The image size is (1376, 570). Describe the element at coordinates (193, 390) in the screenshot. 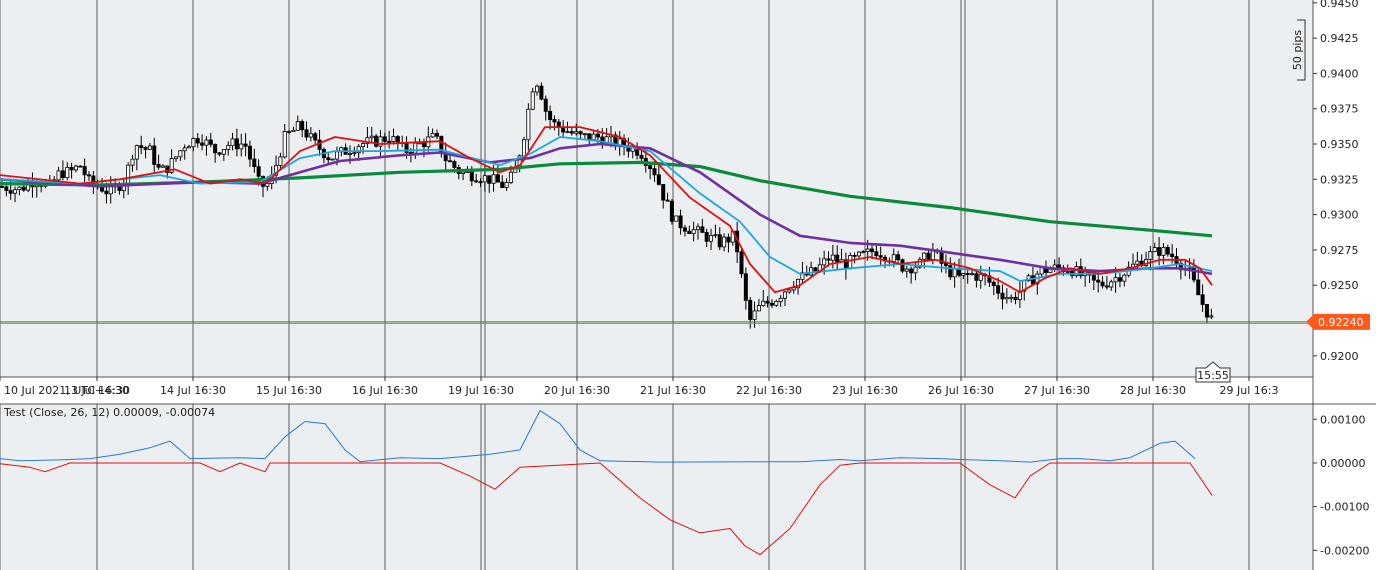

I see `time-tick-label: 14 Jul 16:30` at that location.